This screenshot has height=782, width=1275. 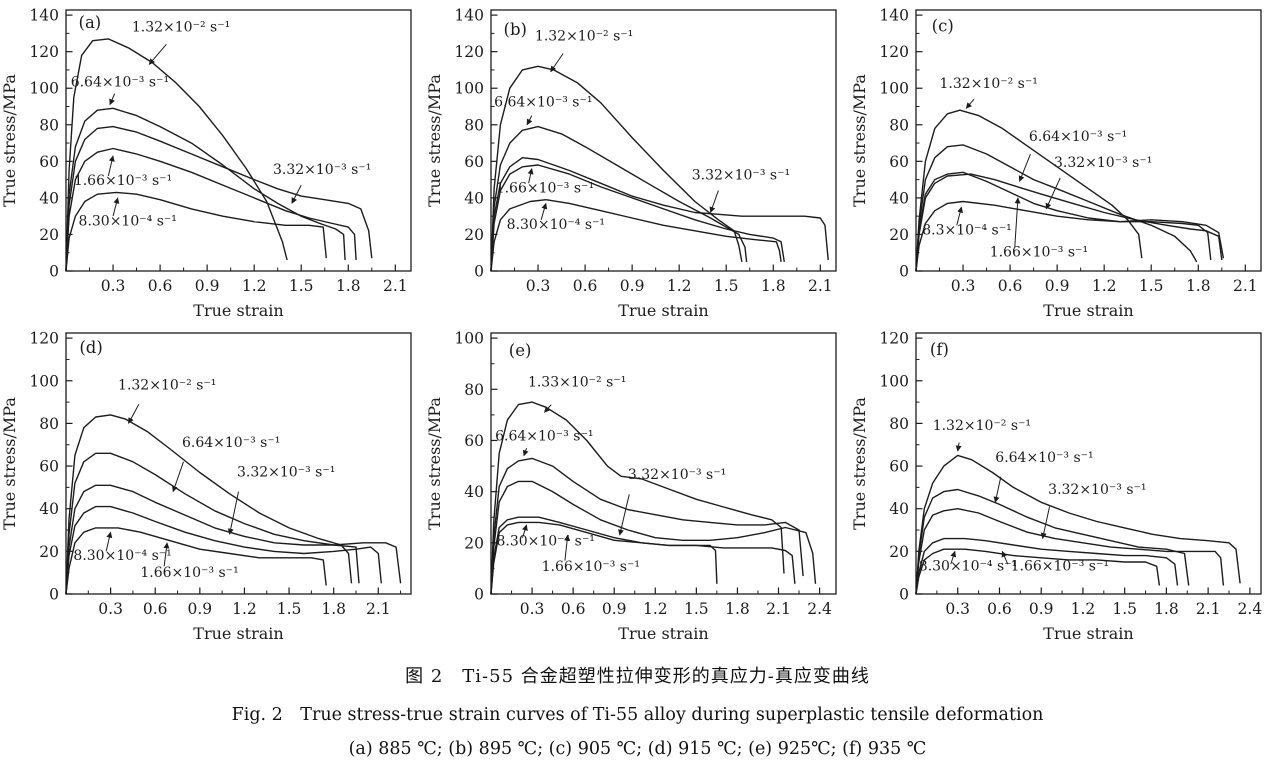 I want to click on curve-8.310, so click(x=1063, y=236).